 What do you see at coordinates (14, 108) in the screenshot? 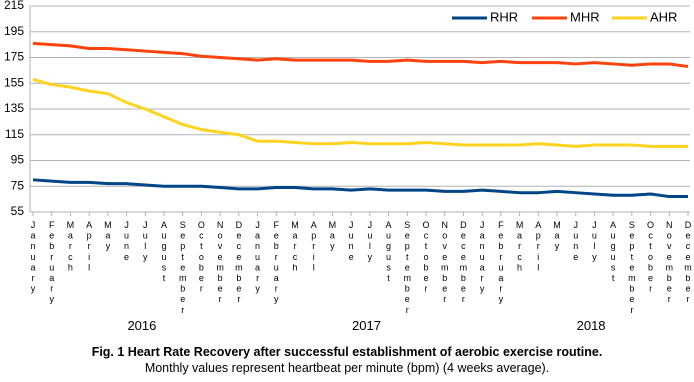
I see `y-tick-label: 135` at bounding box center [14, 108].